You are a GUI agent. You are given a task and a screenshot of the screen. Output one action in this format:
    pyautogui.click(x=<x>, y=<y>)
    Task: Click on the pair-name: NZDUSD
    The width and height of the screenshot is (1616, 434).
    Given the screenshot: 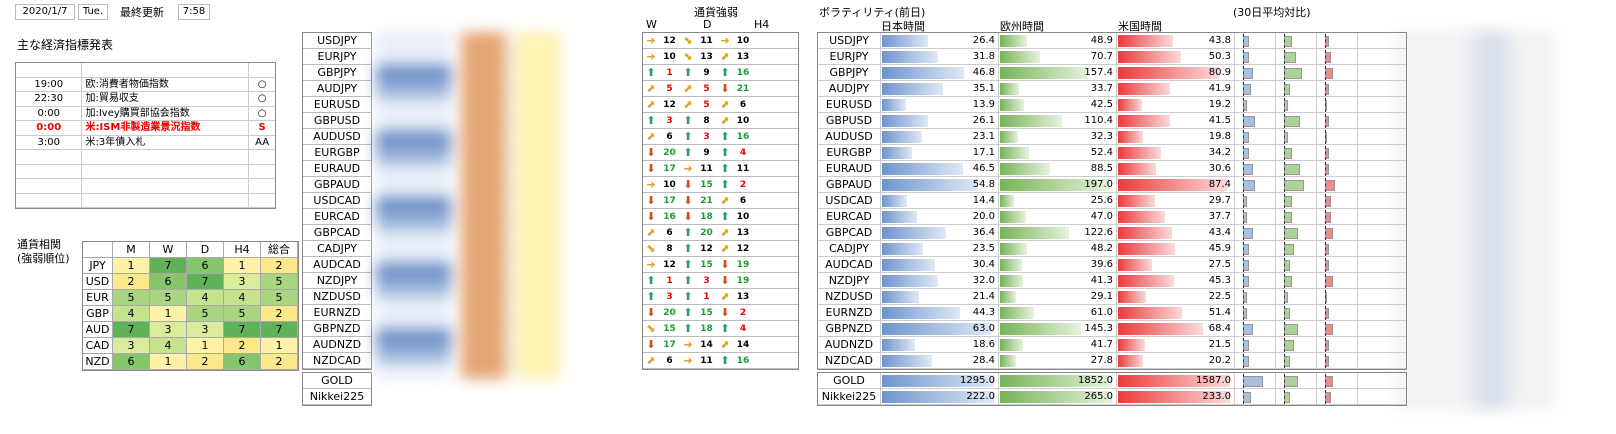 What is the action you would take?
    pyautogui.click(x=337, y=297)
    